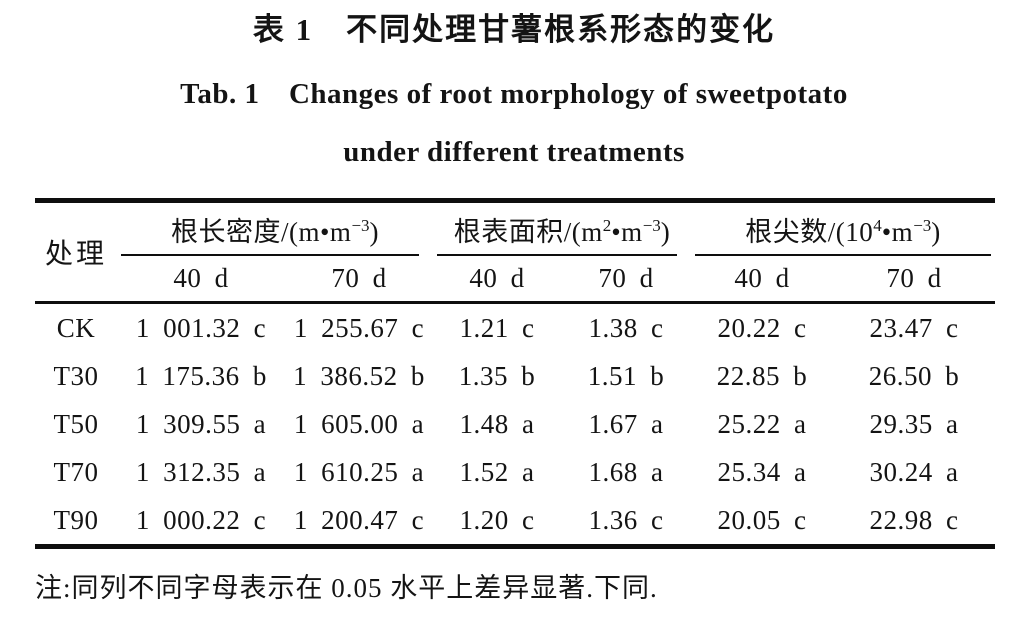 The height and width of the screenshot is (628, 1028). I want to click on value-cell: 1 309.55 a, so click(201, 423).